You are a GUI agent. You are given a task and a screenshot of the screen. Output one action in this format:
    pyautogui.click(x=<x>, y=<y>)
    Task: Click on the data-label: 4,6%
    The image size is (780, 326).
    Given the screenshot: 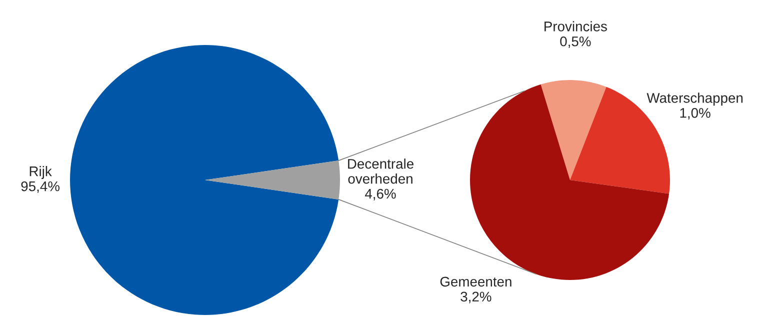 What is the action you would take?
    pyautogui.click(x=380, y=194)
    